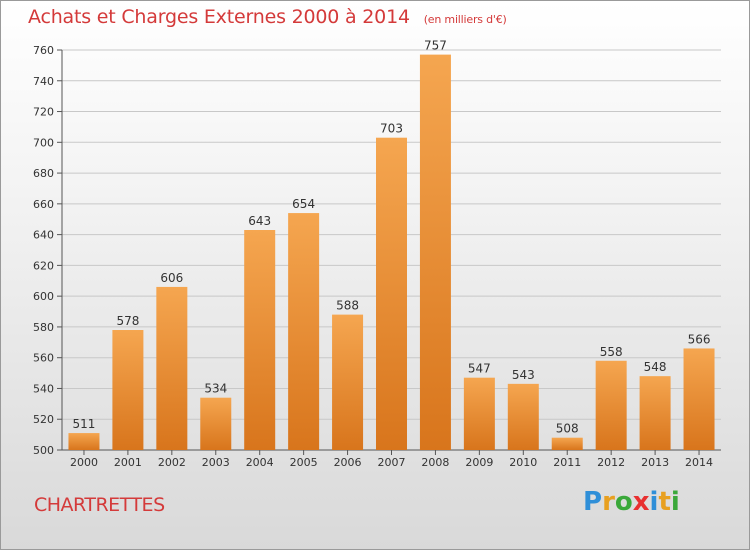 Image resolution: width=750 pixels, height=550 pixels. I want to click on bar-value-label: 508, so click(567, 429).